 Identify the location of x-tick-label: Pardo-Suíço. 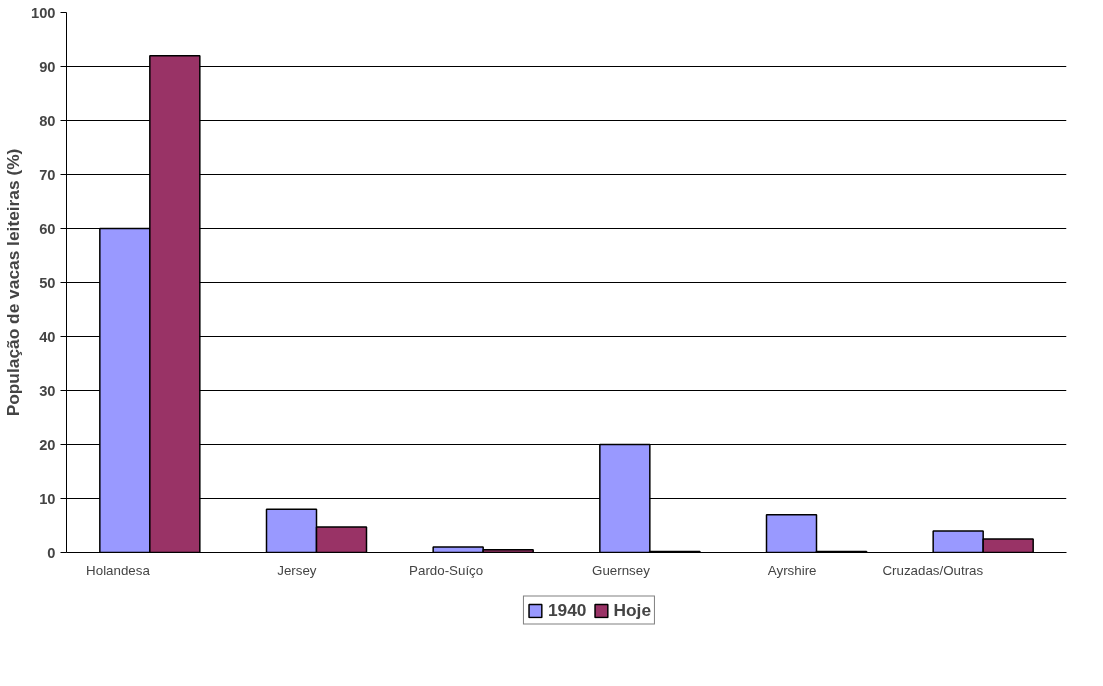
(446, 570).